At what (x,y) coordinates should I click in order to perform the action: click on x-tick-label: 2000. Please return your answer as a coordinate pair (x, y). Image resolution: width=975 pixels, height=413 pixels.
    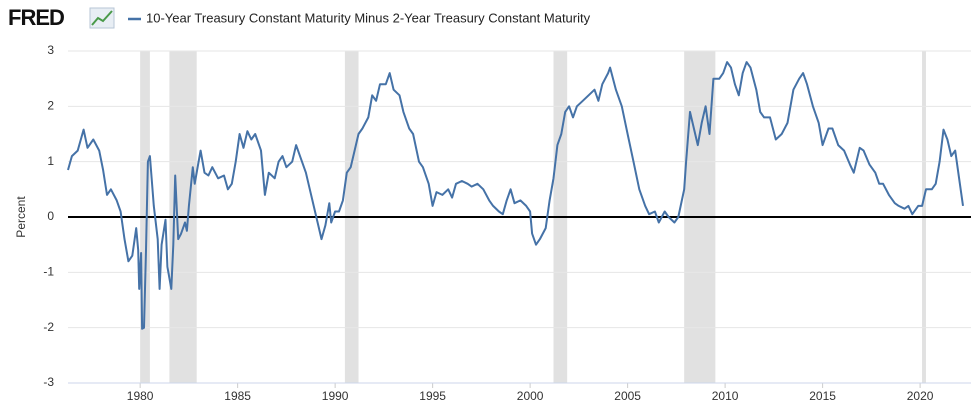
    Looking at the image, I should click on (530, 396).